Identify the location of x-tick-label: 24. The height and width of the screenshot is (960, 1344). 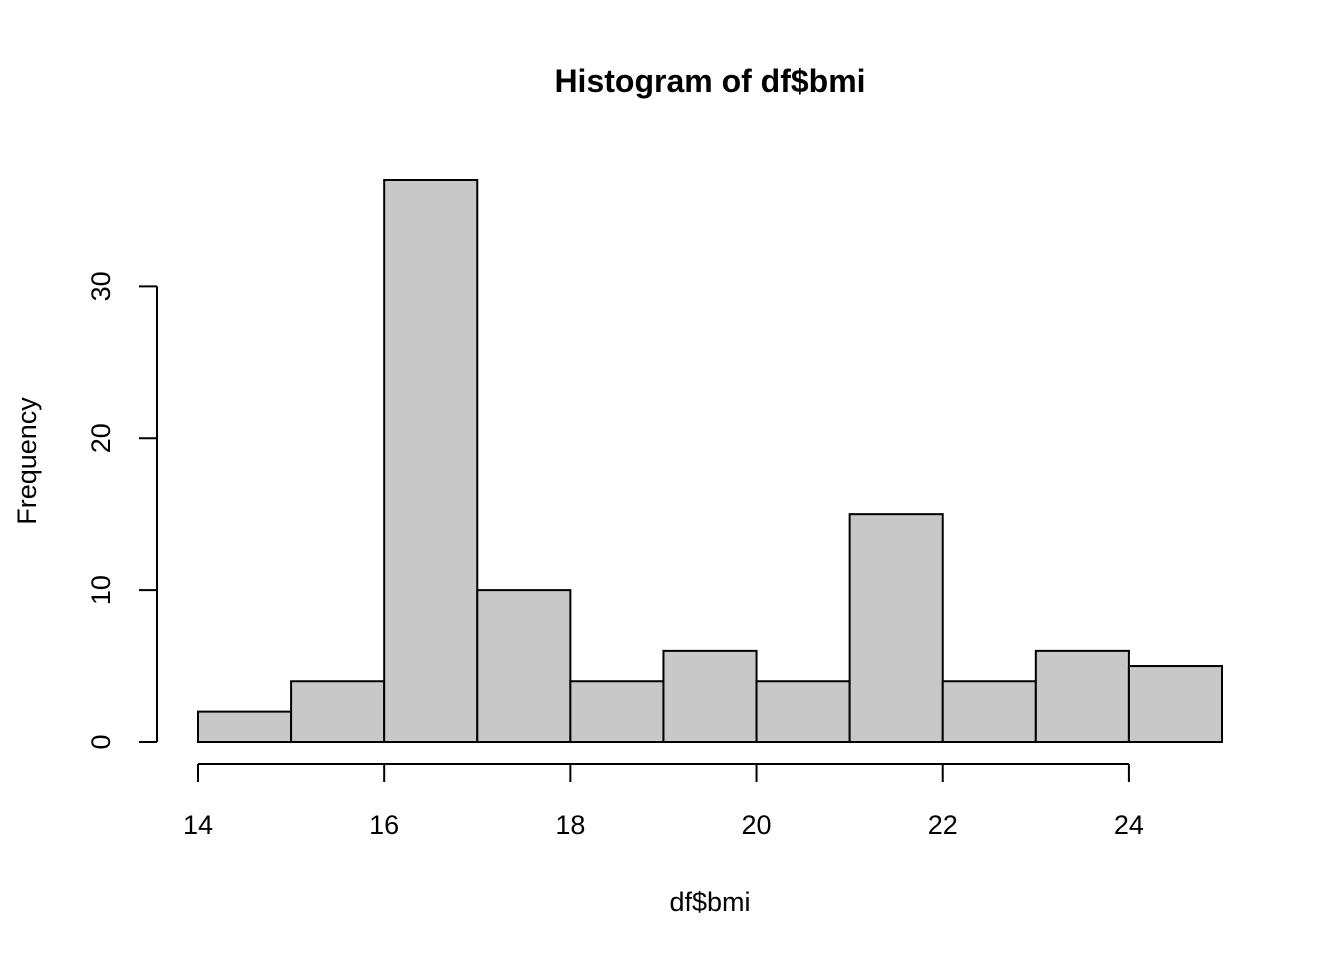
(1129, 825).